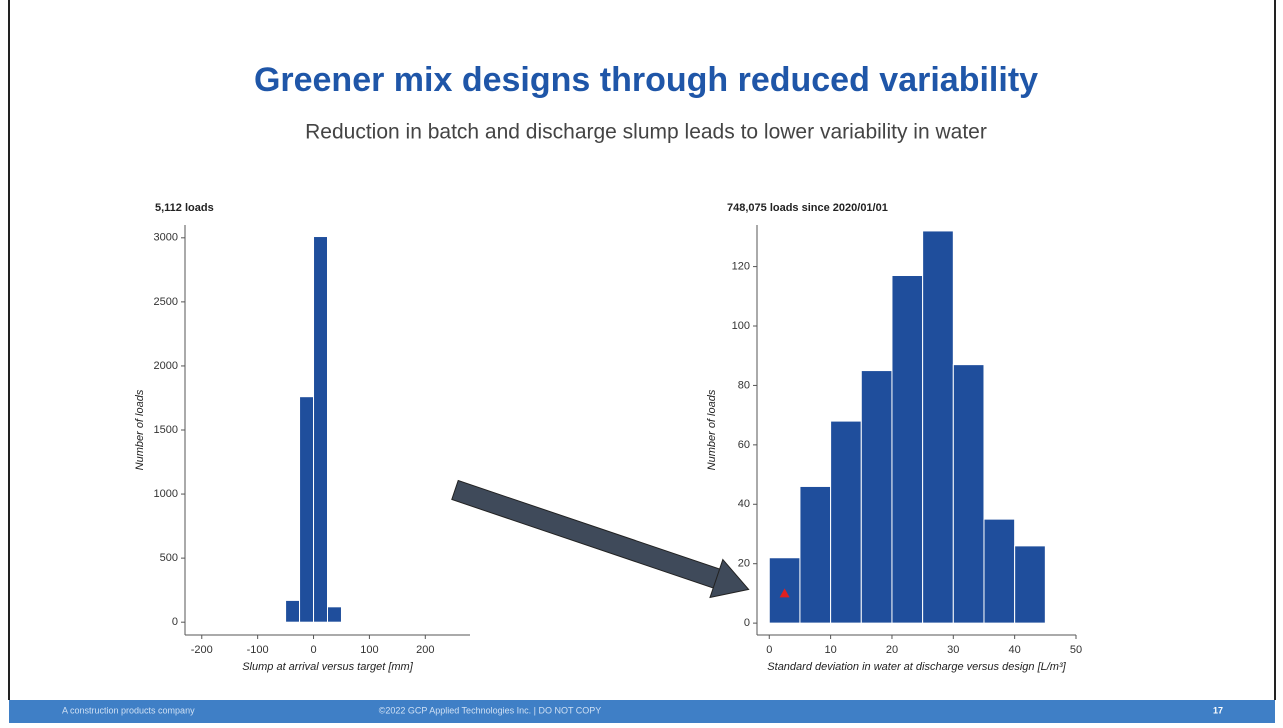  I want to click on x-tick-label: 100, so click(369, 650).